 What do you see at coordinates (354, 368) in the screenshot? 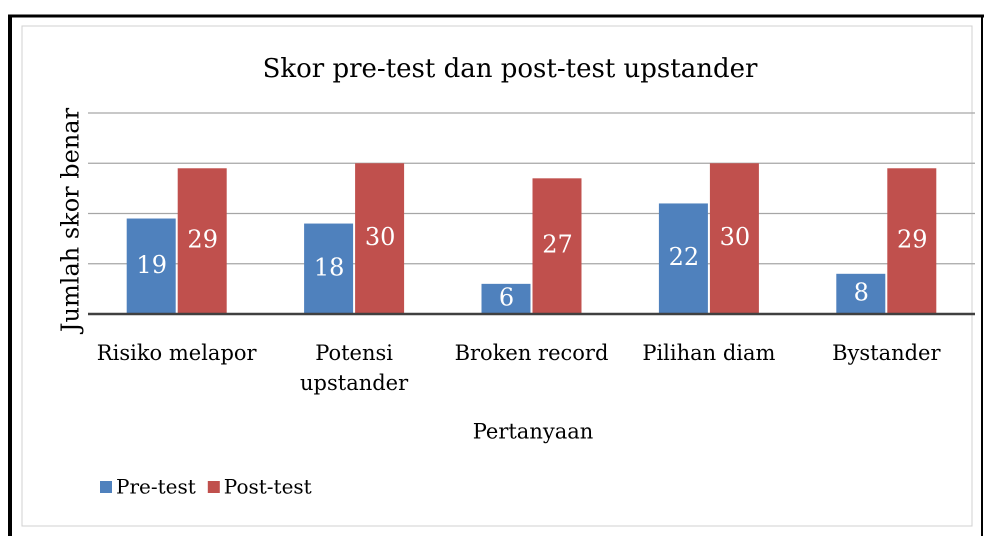
I see `x-tick-label: Potensi upstander` at bounding box center [354, 368].